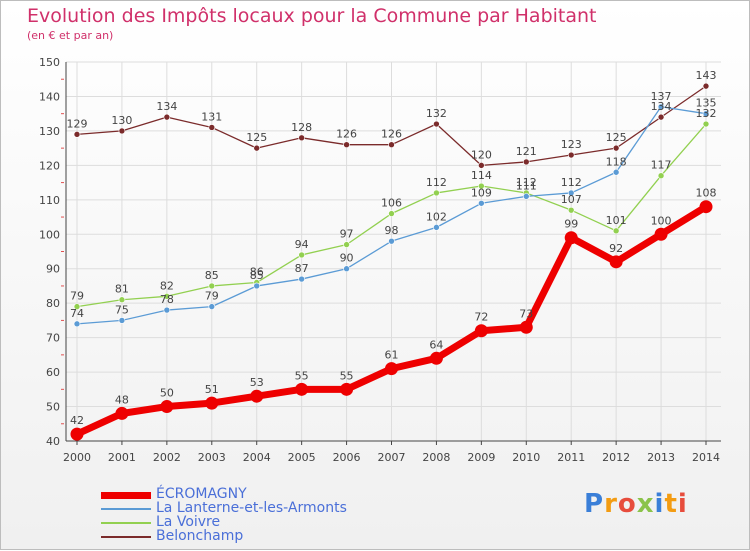  I want to click on y-tick-label: 100, so click(49, 234).